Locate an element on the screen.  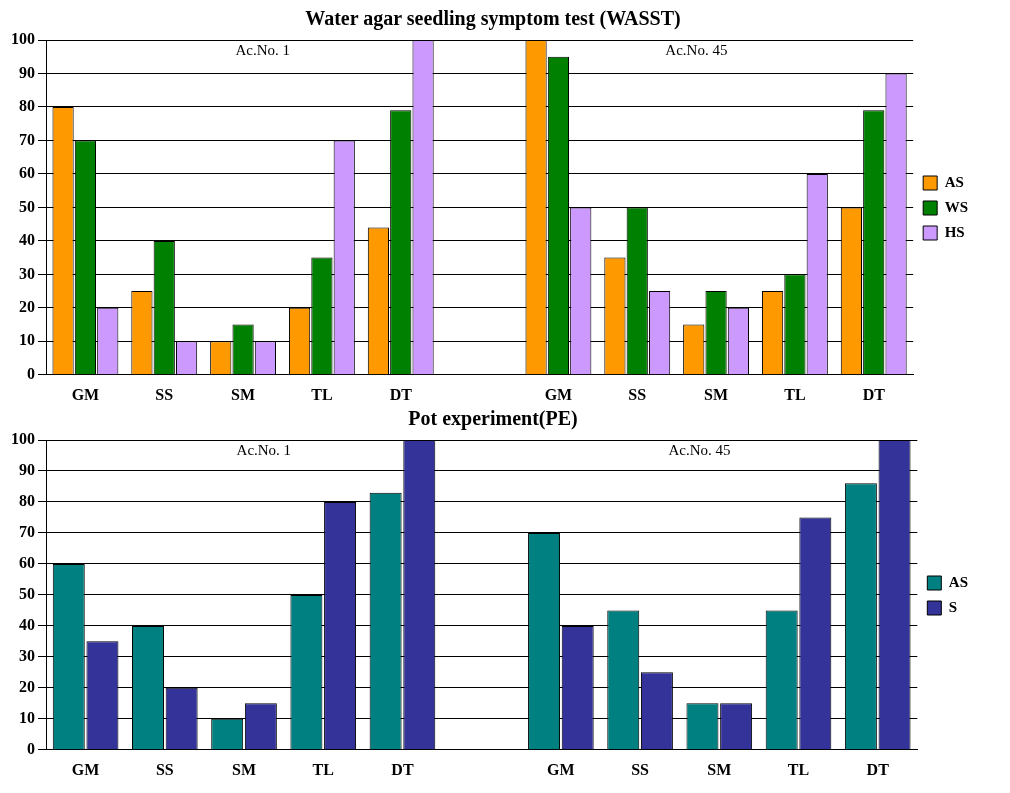
legend-label: S is located at coordinates (953, 606).